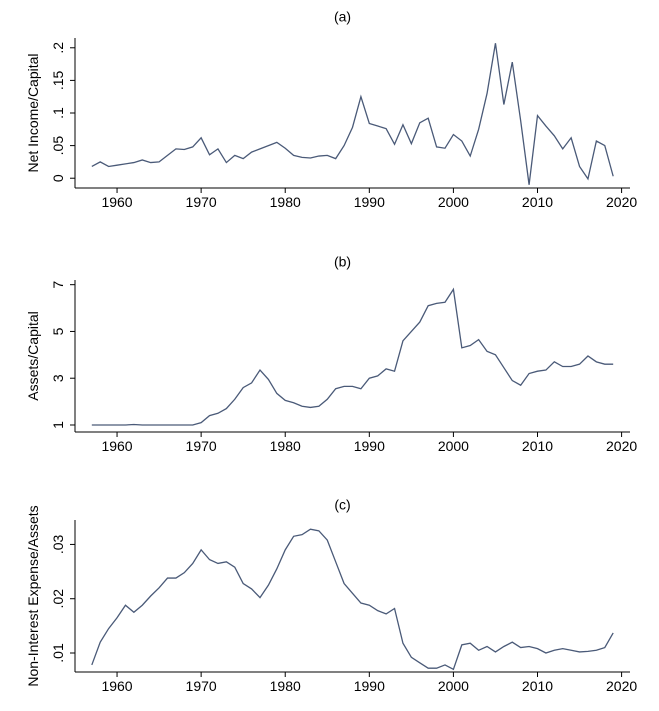 The width and height of the screenshot is (659, 711). Describe the element at coordinates (58, 113) in the screenshot. I see `y-tick-label: .1` at that location.